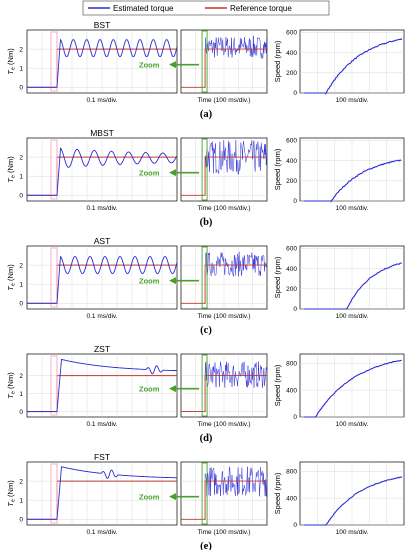 The width and height of the screenshot is (412, 560). What do you see at coordinates (143, 8) in the screenshot?
I see `legend-label-estimated: Estimated torque` at bounding box center [143, 8].